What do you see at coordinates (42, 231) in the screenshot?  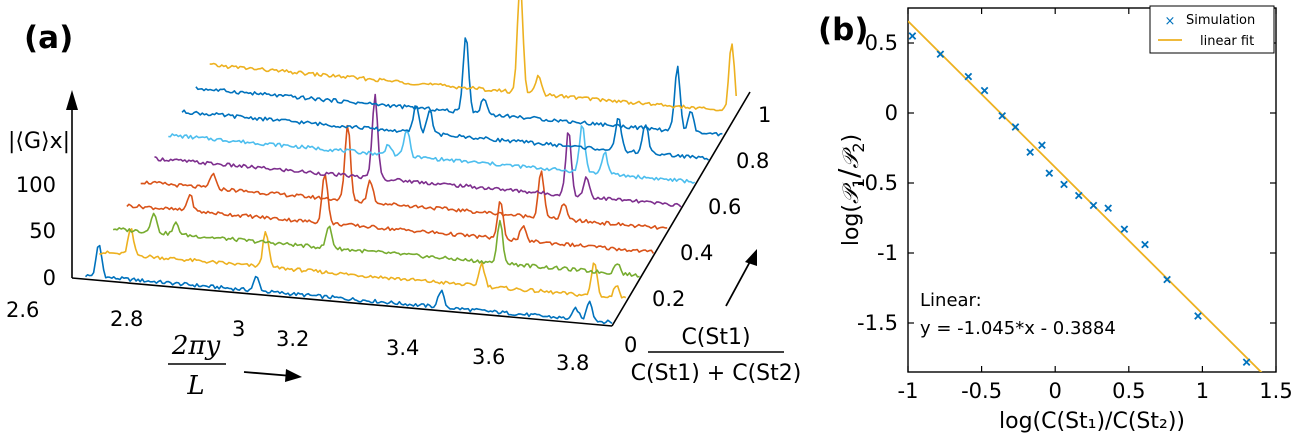 I see `z-tick-1: 50` at bounding box center [42, 231].